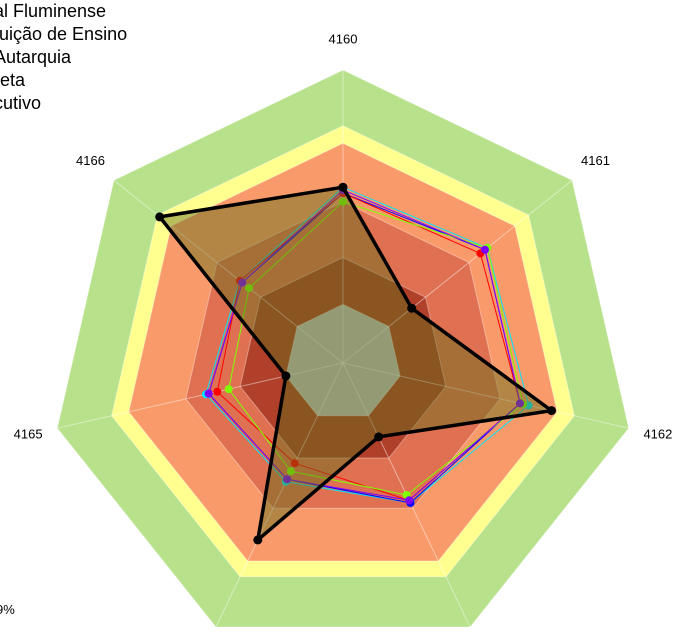  Describe the element at coordinates (53, 11) in the screenshot. I see `legend-item: al Fluminense` at that location.